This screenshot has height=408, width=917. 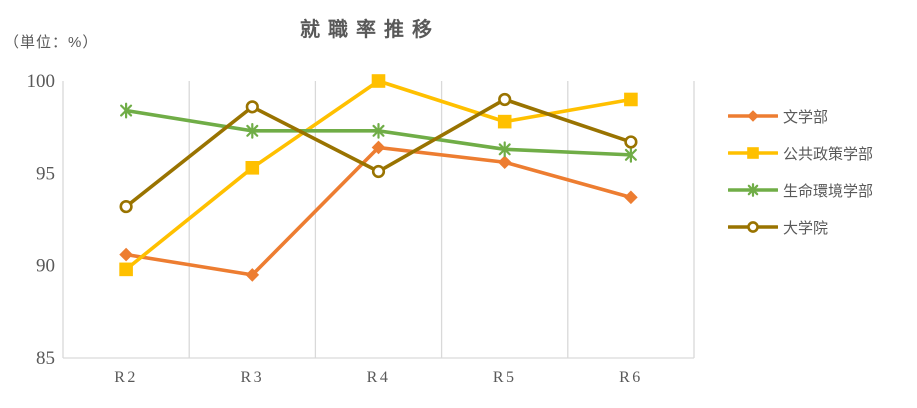 What do you see at coordinates (800, 171) in the screenshot?
I see `legend: 文学部公共政策学部 生命環境学部 大学院` at bounding box center [800, 171].